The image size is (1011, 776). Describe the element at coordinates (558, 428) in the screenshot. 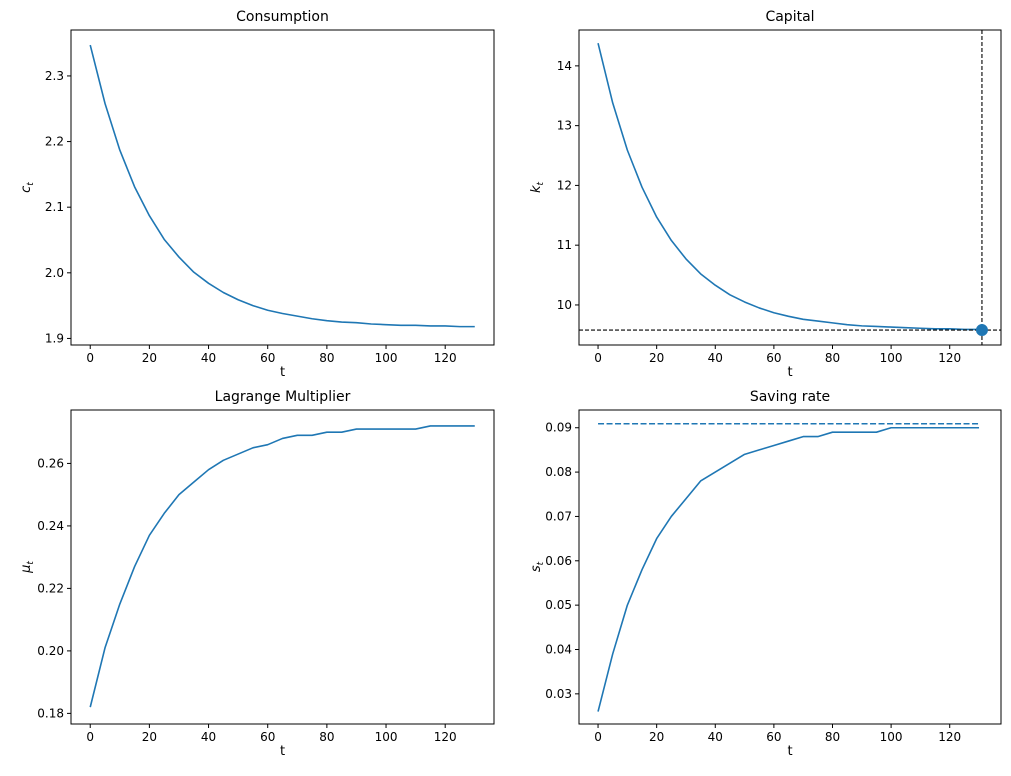

I see `y-tick-label: 0.09` at that location.